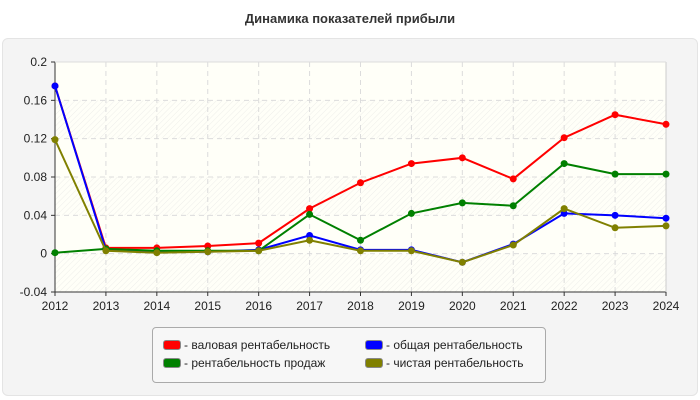  What do you see at coordinates (258, 306) in the screenshot?
I see `x-tick-label: 2016` at bounding box center [258, 306].